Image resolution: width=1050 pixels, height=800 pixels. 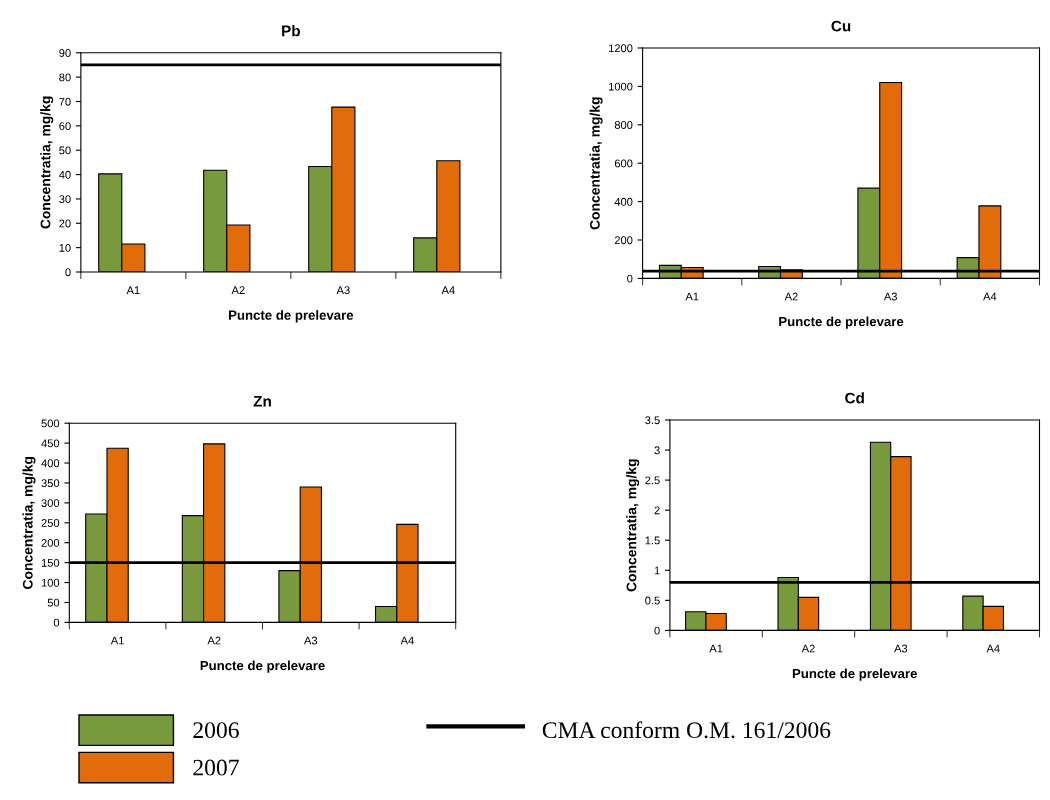 I want to click on y-tick-label: 20, so click(x=65, y=223).